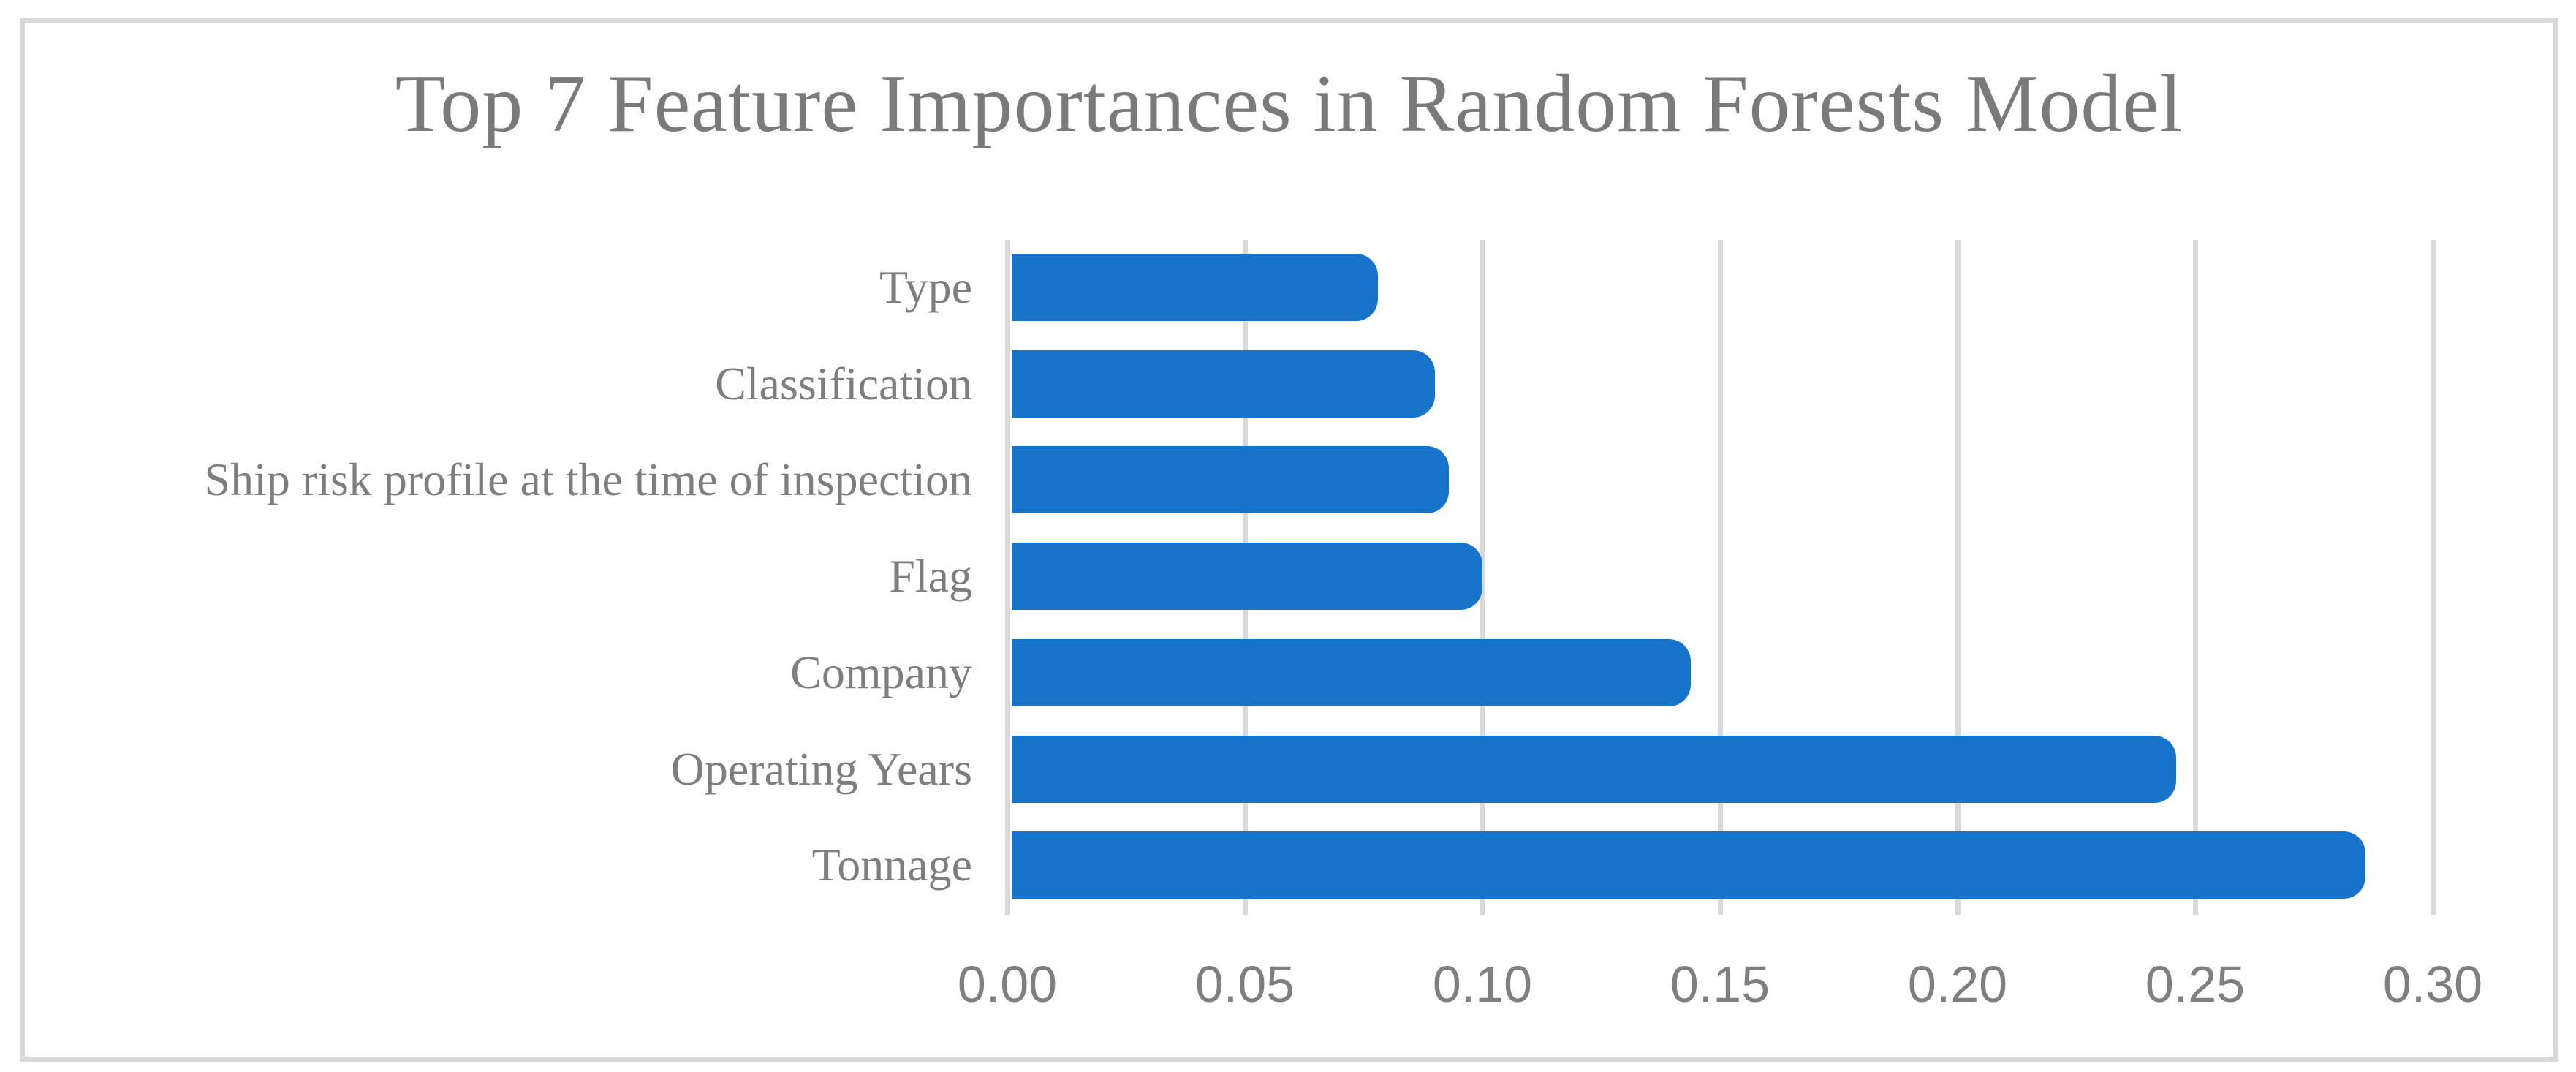  Describe the element at coordinates (1351, 673) in the screenshot. I see `bar-company` at that location.